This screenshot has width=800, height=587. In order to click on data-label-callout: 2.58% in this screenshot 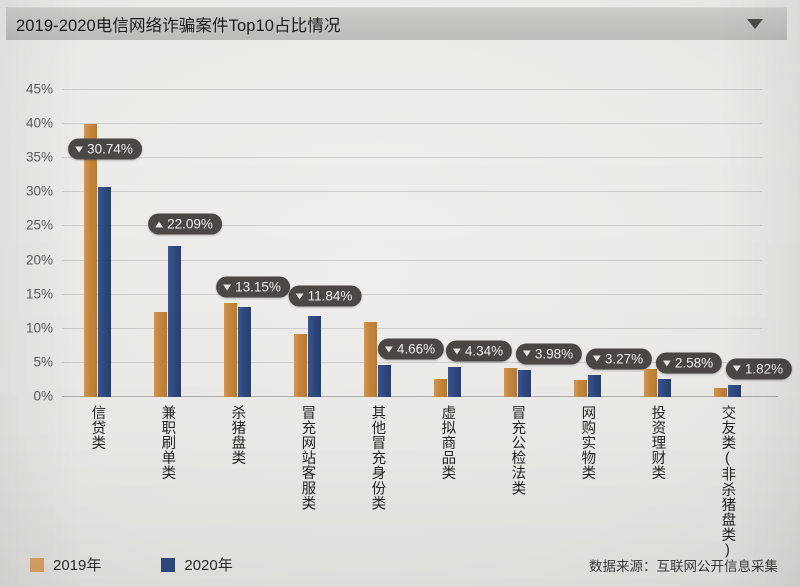, I will do `click(689, 363)`.